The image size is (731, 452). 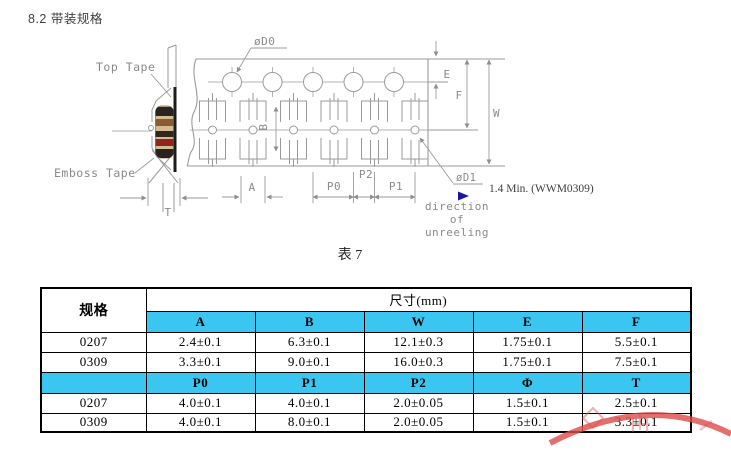 What do you see at coordinates (636, 342) in the screenshot?
I see `value-cell: 5.5±0.1` at bounding box center [636, 342].